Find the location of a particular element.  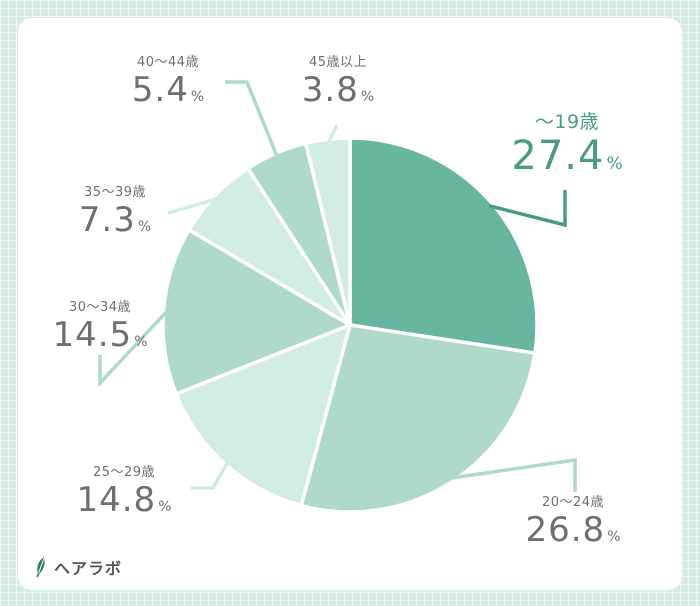

value-label: 26.8 is located at coordinates (565, 530).